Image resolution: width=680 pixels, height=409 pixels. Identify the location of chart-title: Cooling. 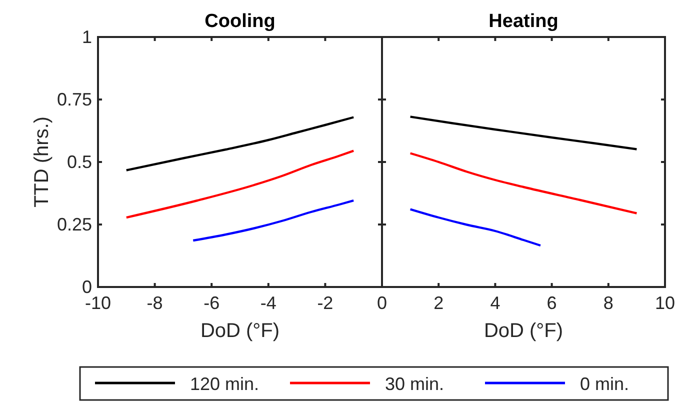
(240, 21).